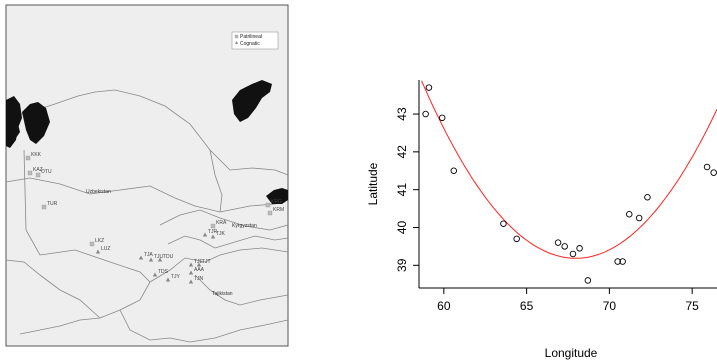  Describe the element at coordinates (527, 306) in the screenshot. I see `x-tick-label: 65` at that location.